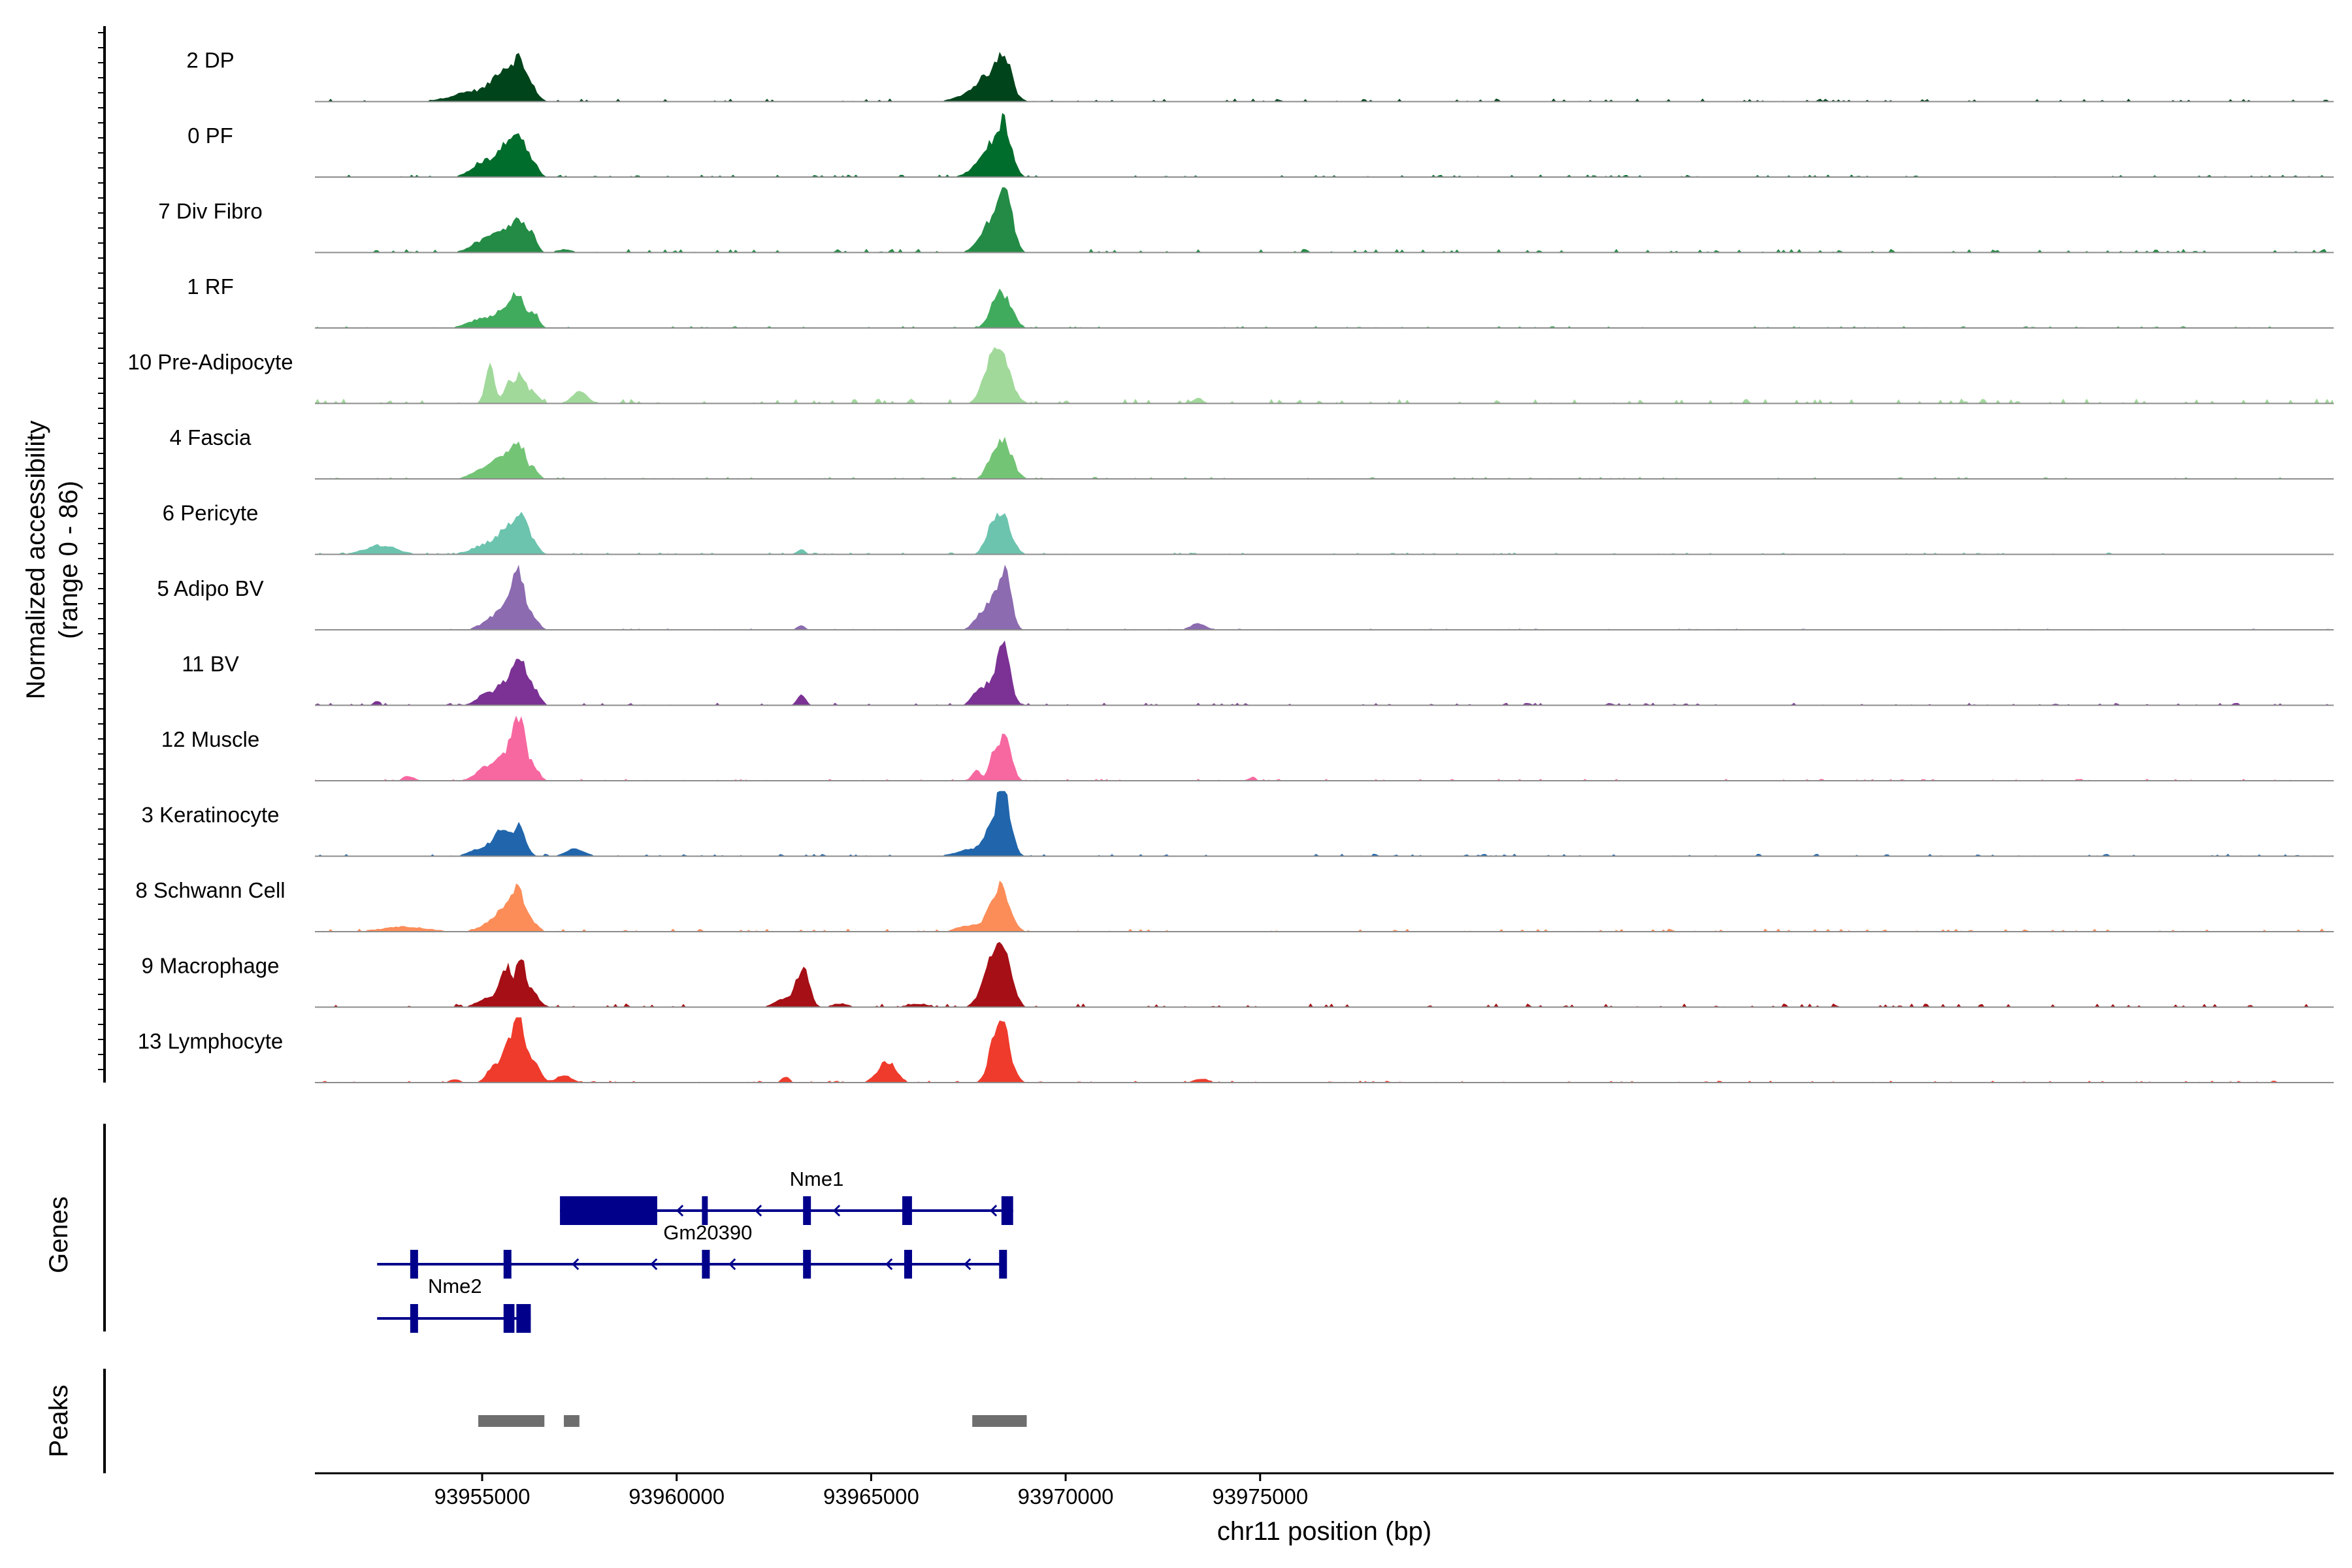 The image size is (2352, 1568). I want to click on x-tick-label: 93960000, so click(677, 1496).